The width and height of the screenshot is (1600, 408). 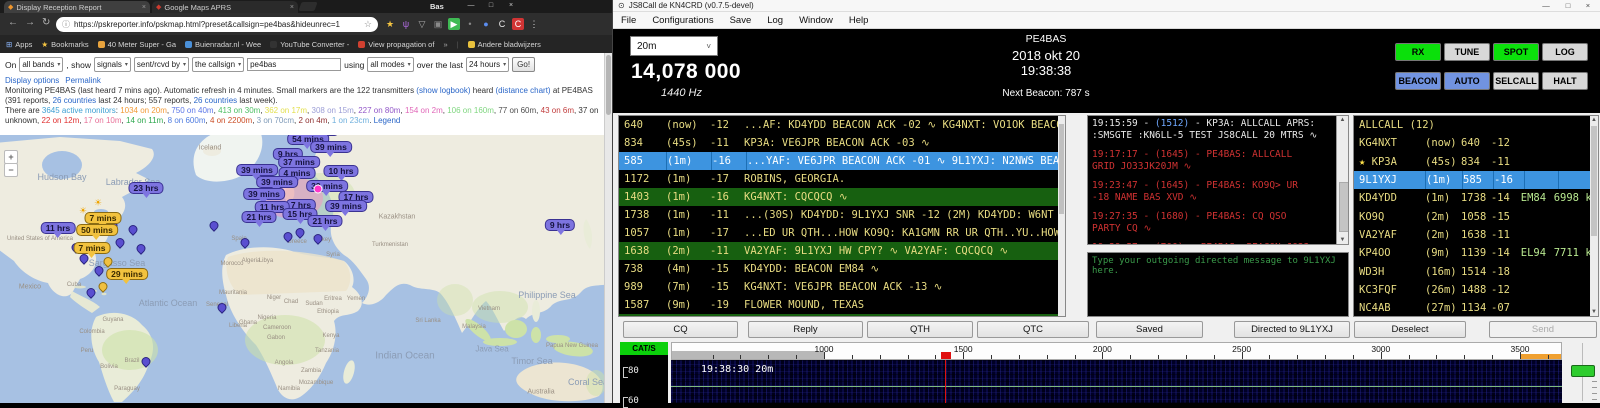 What do you see at coordinates (1594, 216) in the screenshot?
I see `call-activity-scrollbar: ▲ ▼` at bounding box center [1594, 216].